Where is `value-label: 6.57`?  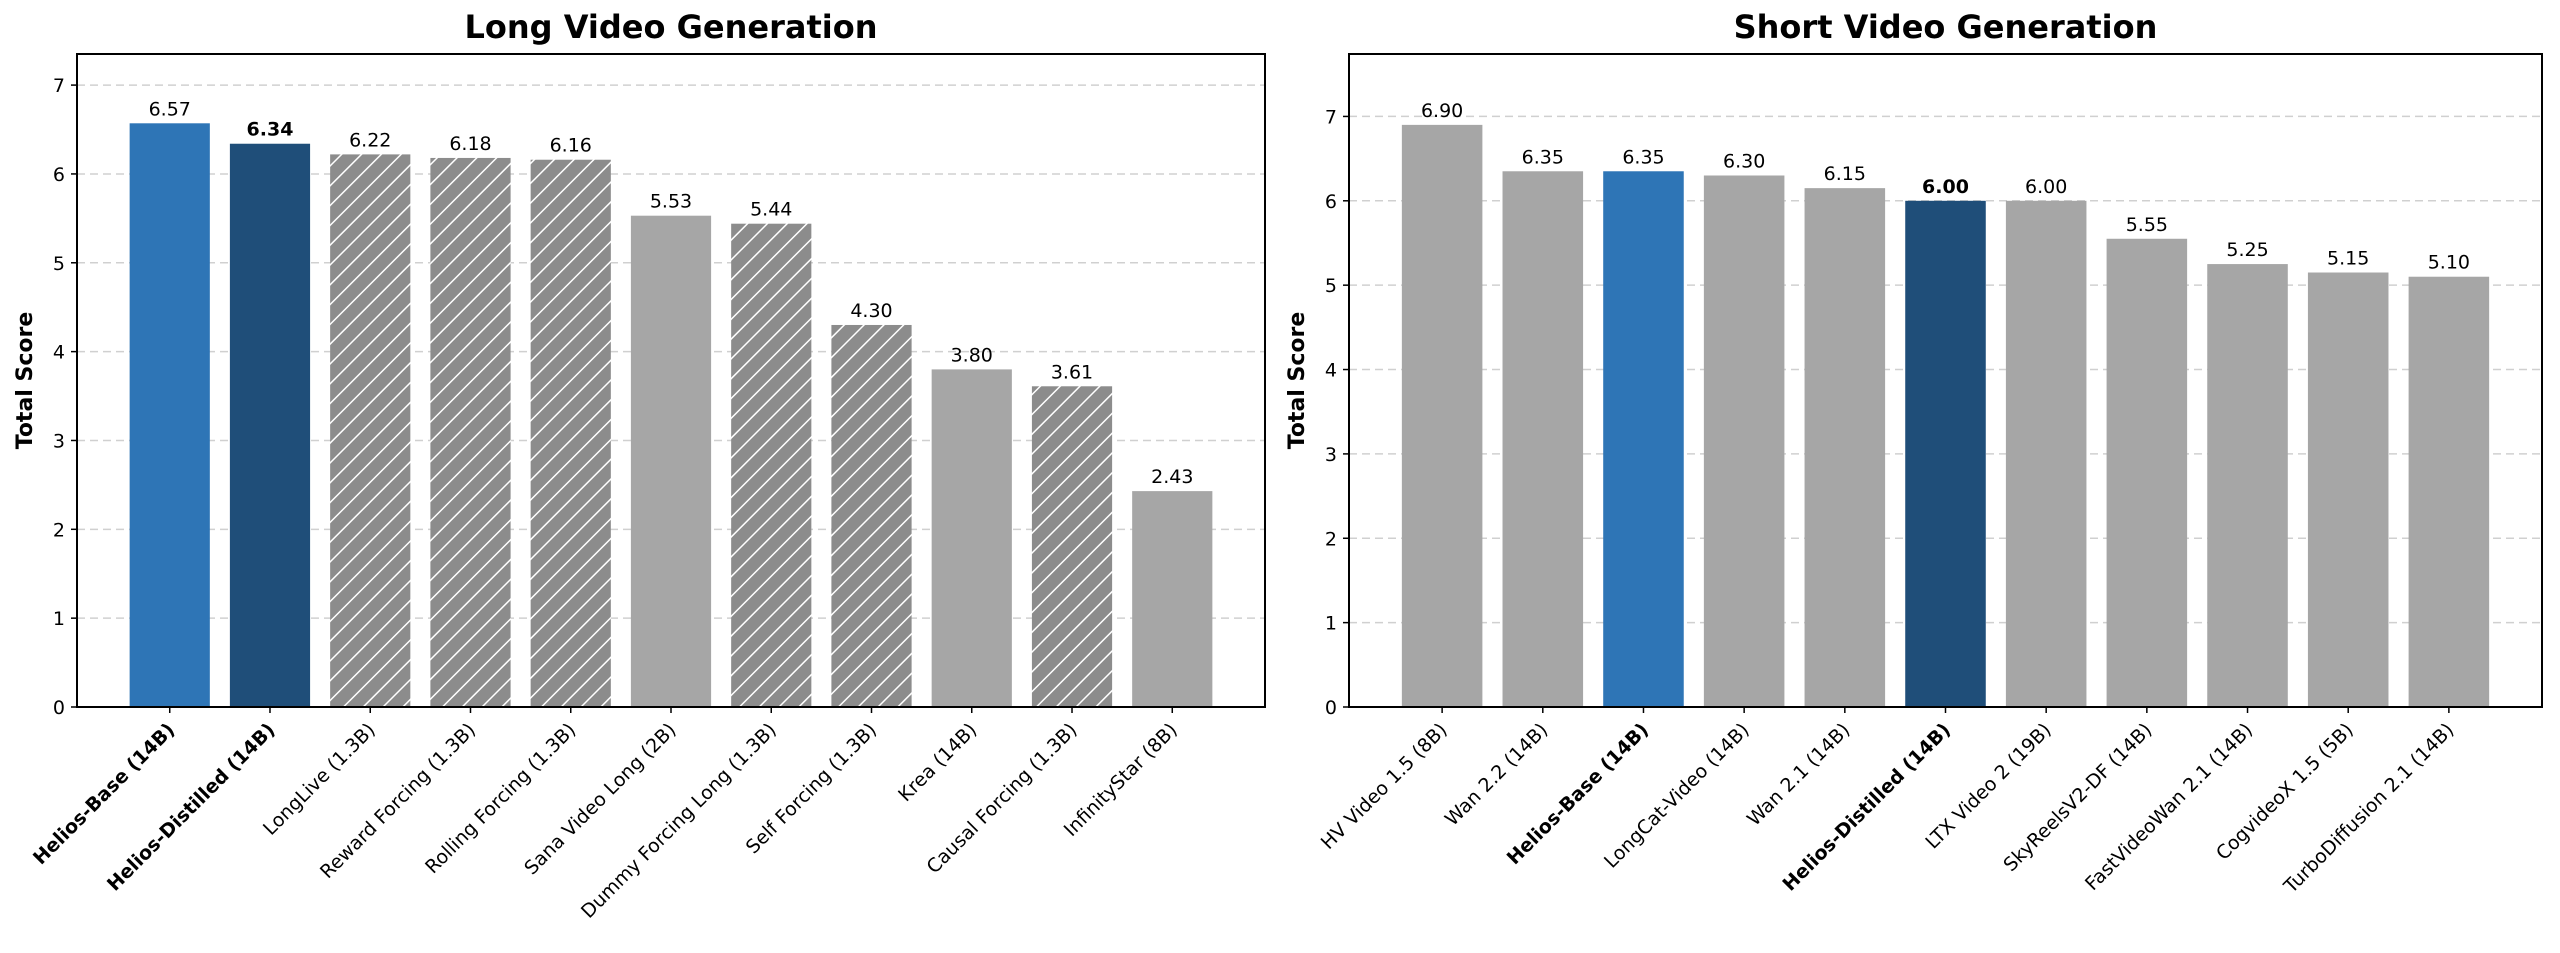
value-label: 6.57 is located at coordinates (170, 109).